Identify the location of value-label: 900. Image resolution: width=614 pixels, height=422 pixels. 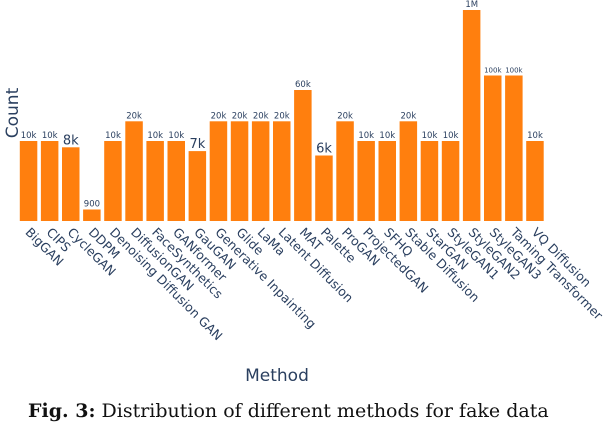
(92, 205).